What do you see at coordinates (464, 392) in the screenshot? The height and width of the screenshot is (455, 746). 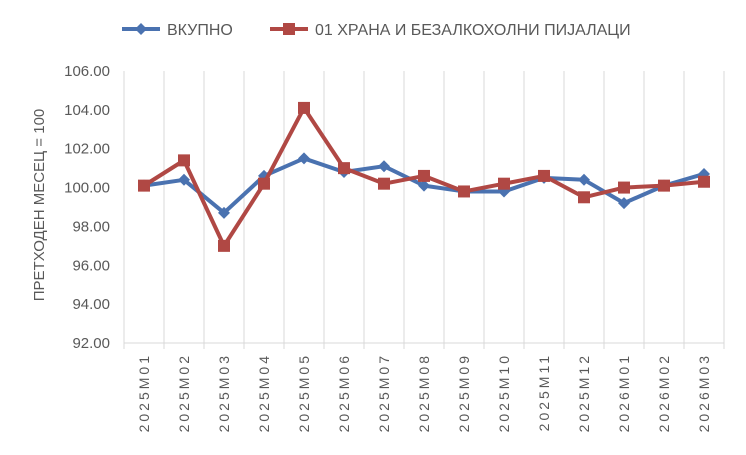 I see `x-tick-label: 2025M09` at bounding box center [464, 392].